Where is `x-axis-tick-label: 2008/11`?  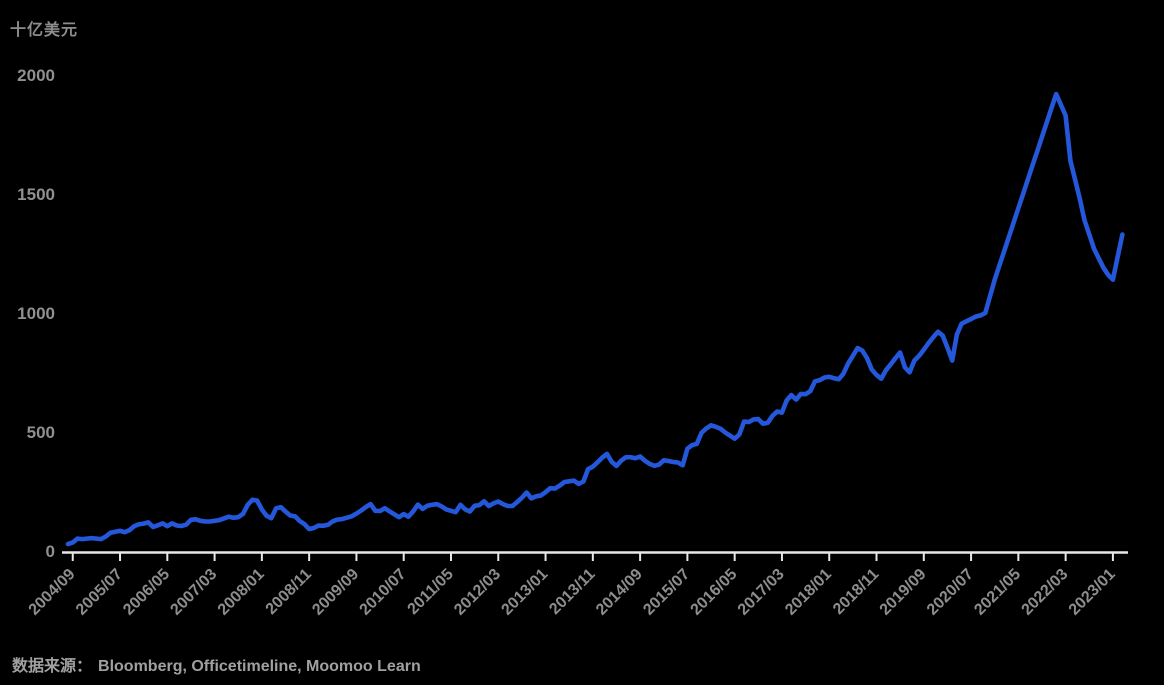
x-axis-tick-label: 2008/11 is located at coordinates (289, 592).